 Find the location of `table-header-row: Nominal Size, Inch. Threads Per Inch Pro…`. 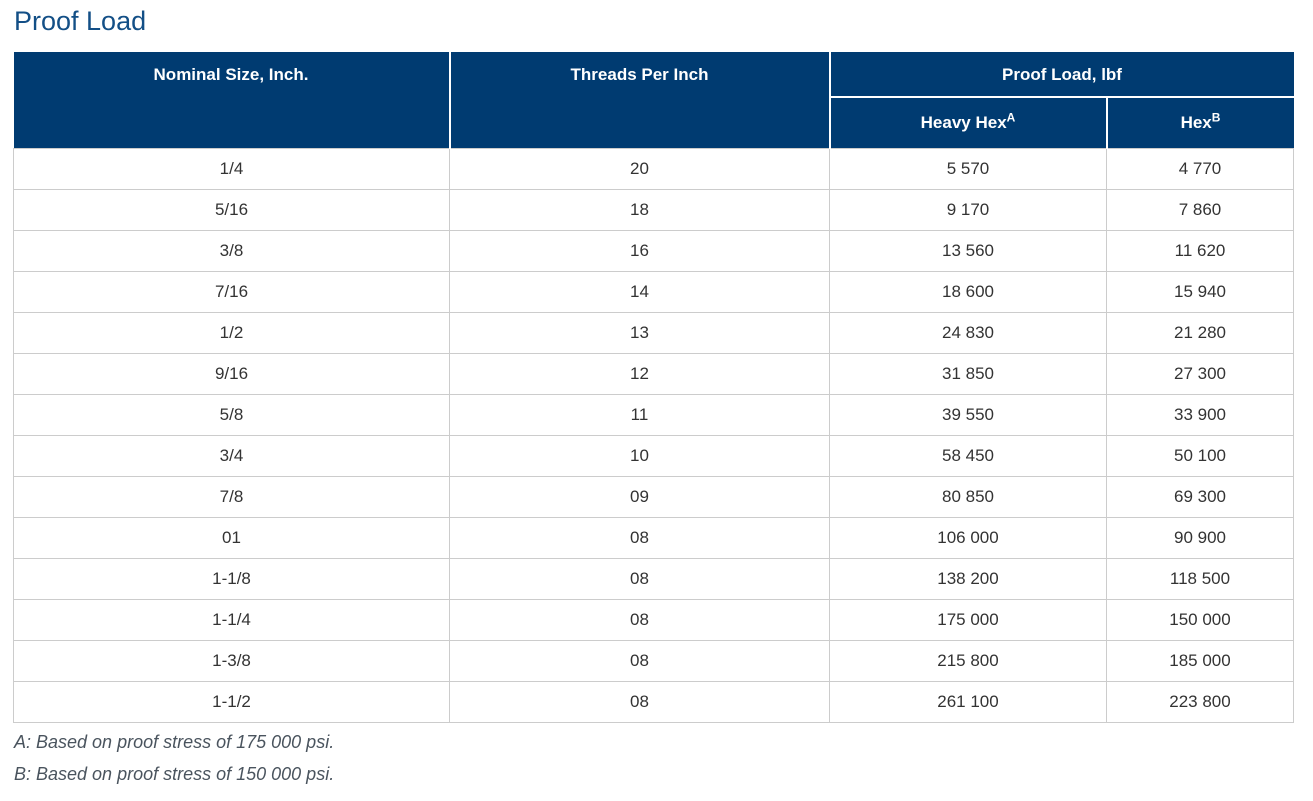

table-header-row: Nominal Size, Inch. Threads Per Inch Pro… is located at coordinates (653, 100).